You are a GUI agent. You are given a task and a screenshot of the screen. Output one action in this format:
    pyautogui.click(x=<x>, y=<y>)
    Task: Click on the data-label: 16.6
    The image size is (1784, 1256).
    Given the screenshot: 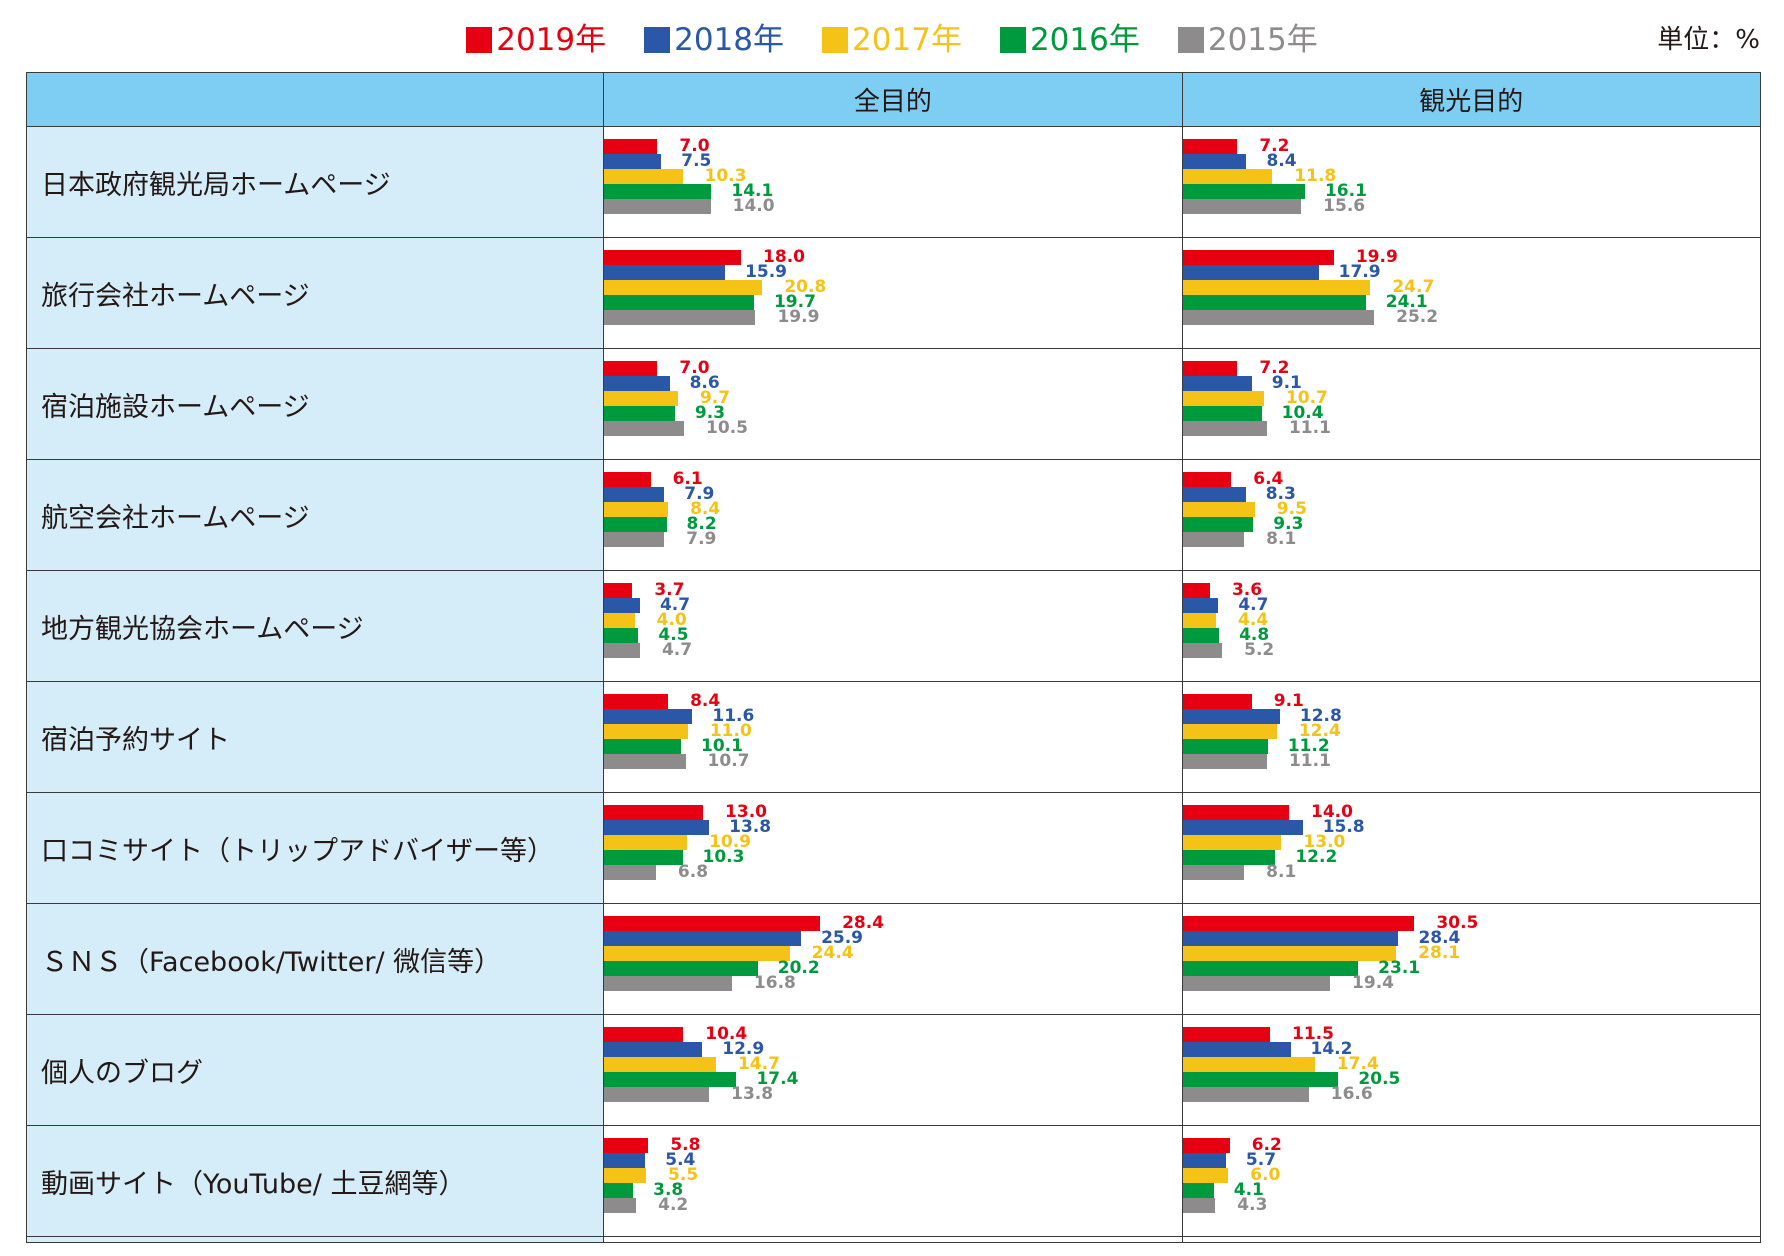 What is the action you would take?
    pyautogui.click(x=1351, y=1094)
    